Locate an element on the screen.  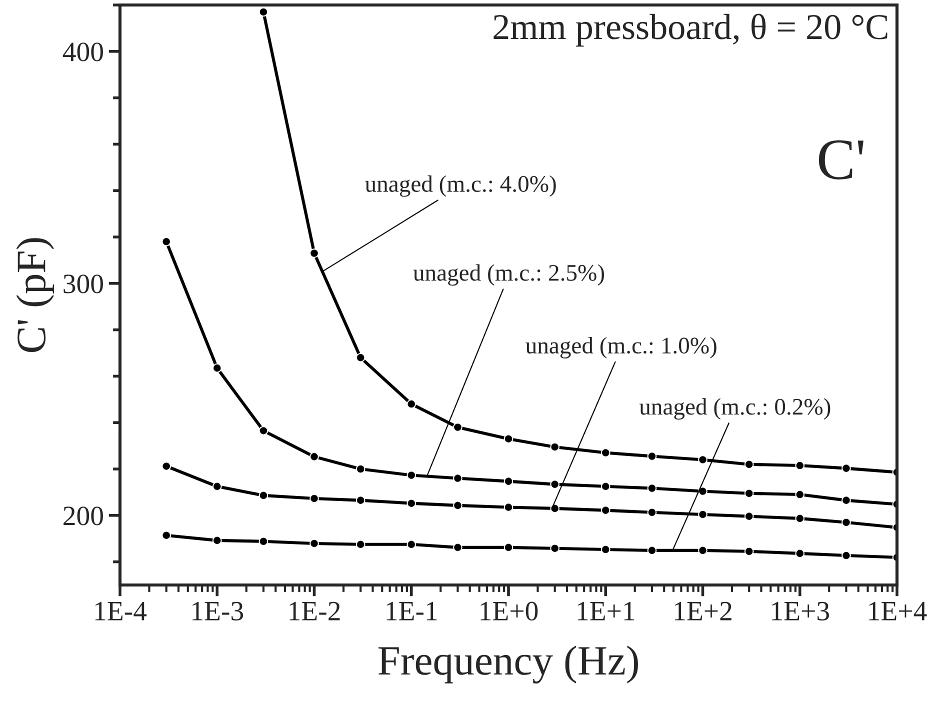
annotation: 2mm pressboard, θ = 20 °C is located at coordinates (691, 30).